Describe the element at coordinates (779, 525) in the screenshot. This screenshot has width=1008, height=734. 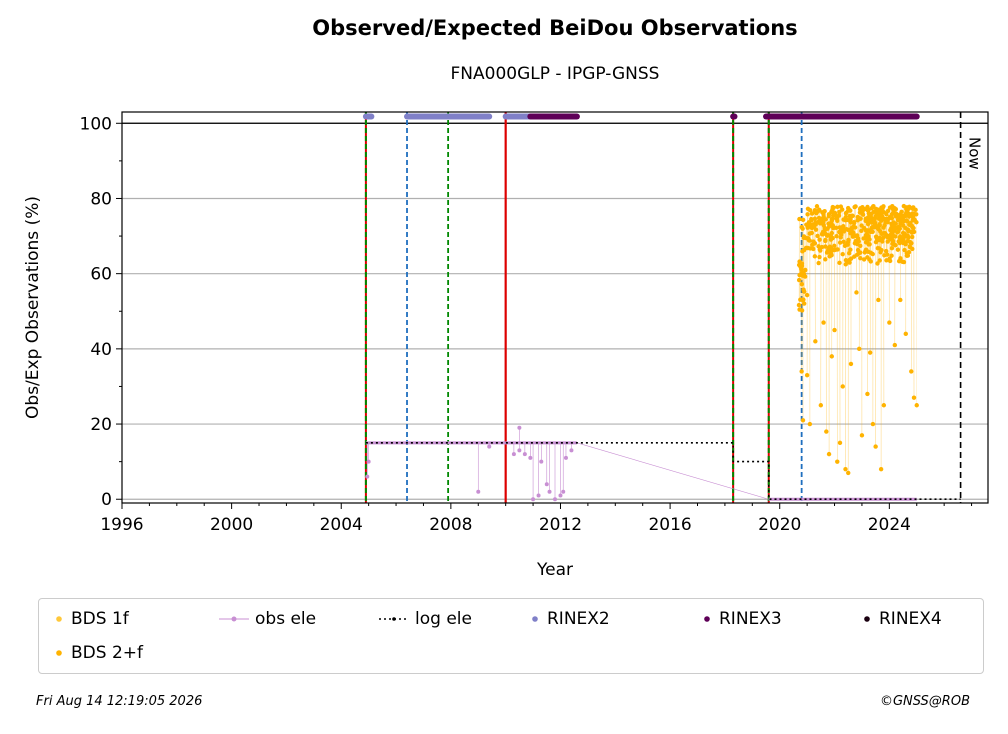
I see `x-tick-label: 2020` at that location.